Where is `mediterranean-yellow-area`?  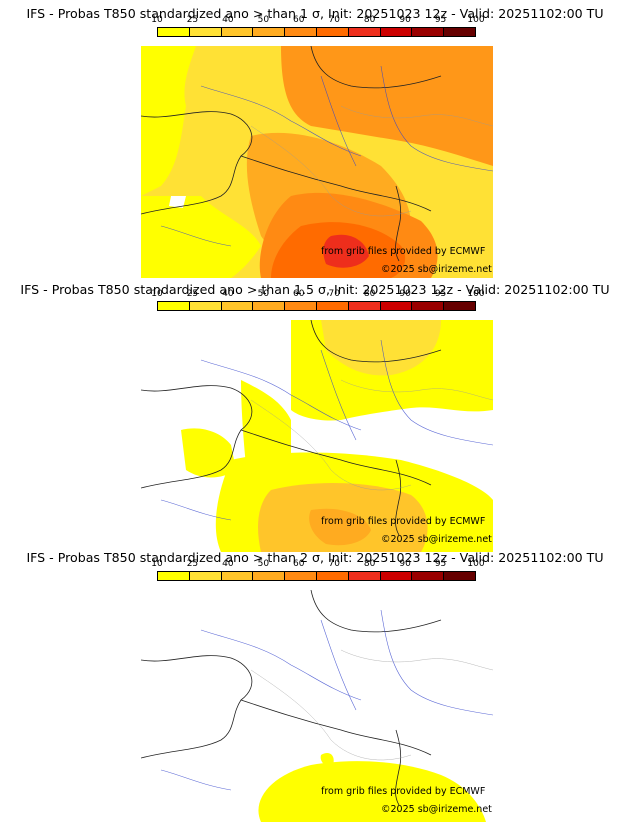 mediterranean-yellow-area is located at coordinates (372, 791).